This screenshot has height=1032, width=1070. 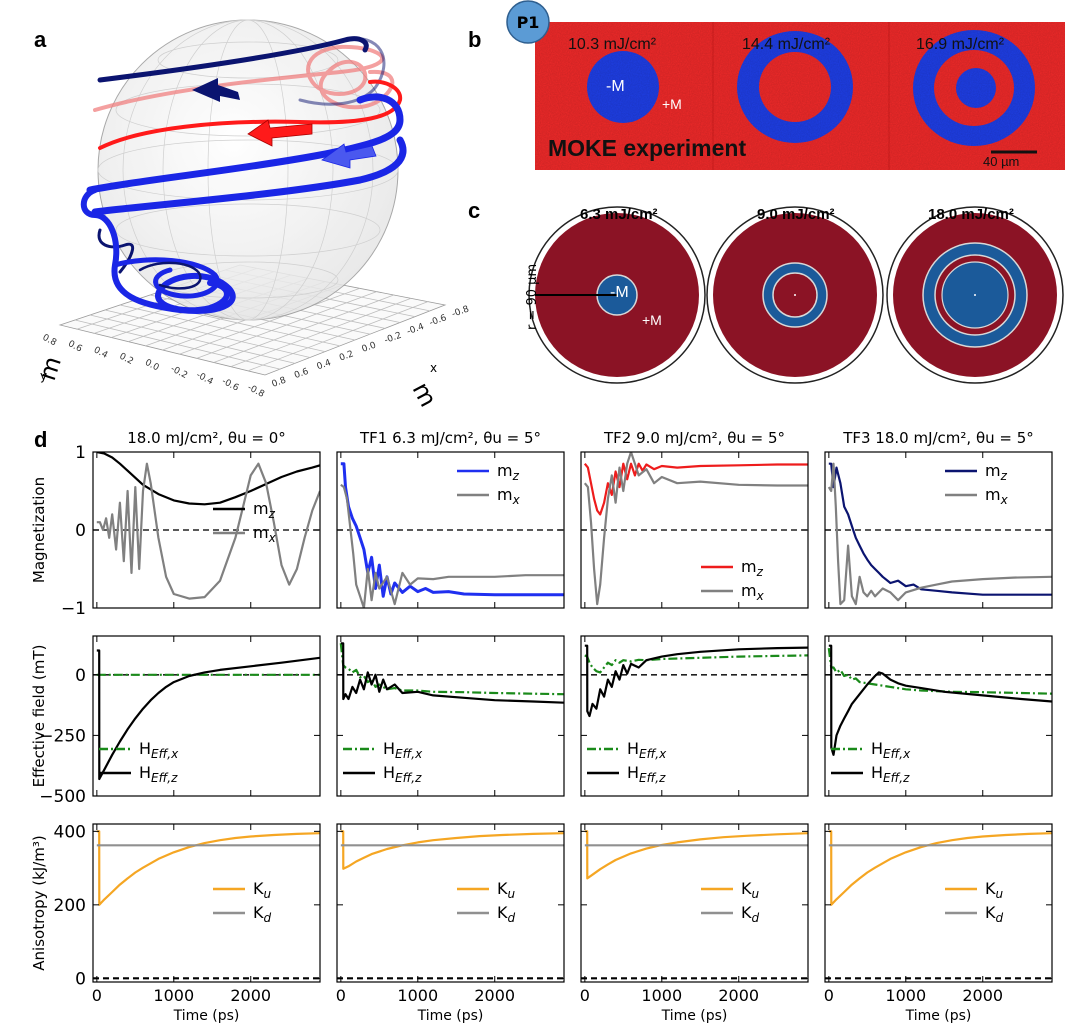 I want to click on p1-badge-text: P1, so click(x=528, y=22).